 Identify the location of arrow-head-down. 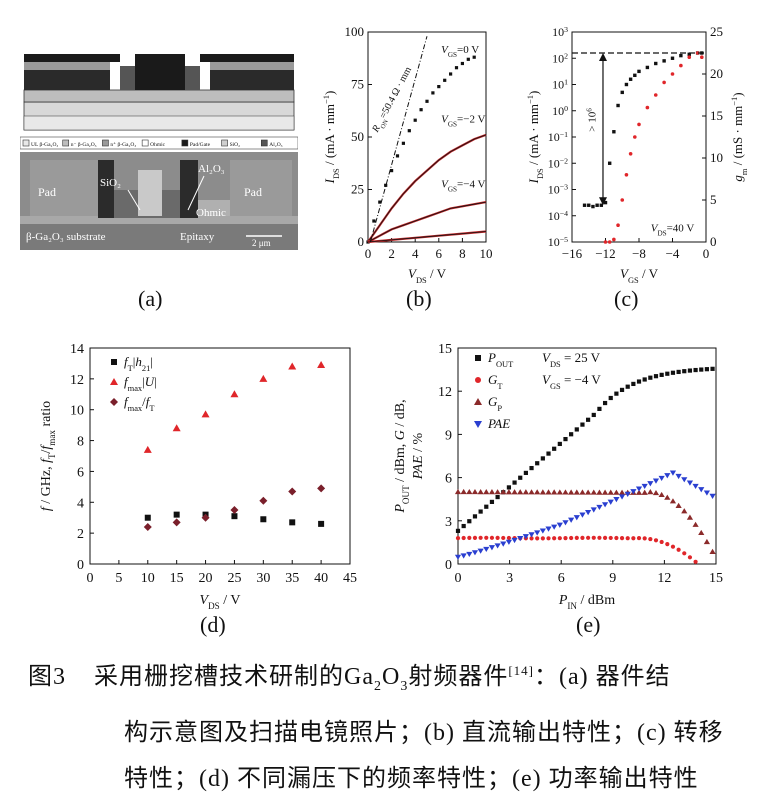
(602, 201).